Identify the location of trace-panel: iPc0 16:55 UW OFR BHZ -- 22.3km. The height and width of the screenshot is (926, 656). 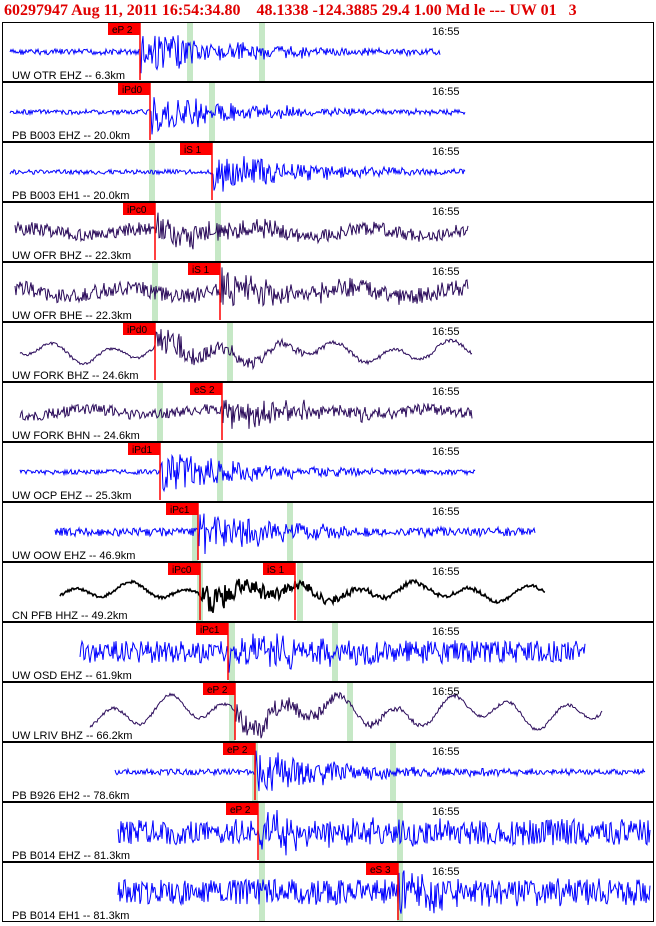
(328, 232).